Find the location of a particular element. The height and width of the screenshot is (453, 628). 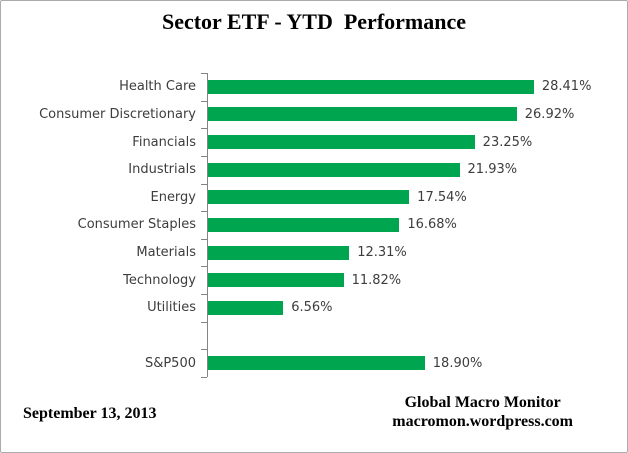

bar-wrap is located at coordinates (417, 336).